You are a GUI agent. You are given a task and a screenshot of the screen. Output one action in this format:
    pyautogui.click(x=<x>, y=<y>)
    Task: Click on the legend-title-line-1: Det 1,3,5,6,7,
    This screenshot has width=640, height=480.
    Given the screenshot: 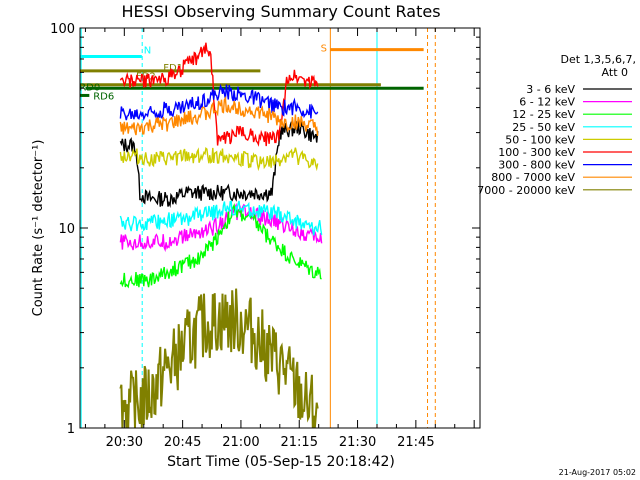 What is the action you would take?
    pyautogui.click(x=598, y=59)
    